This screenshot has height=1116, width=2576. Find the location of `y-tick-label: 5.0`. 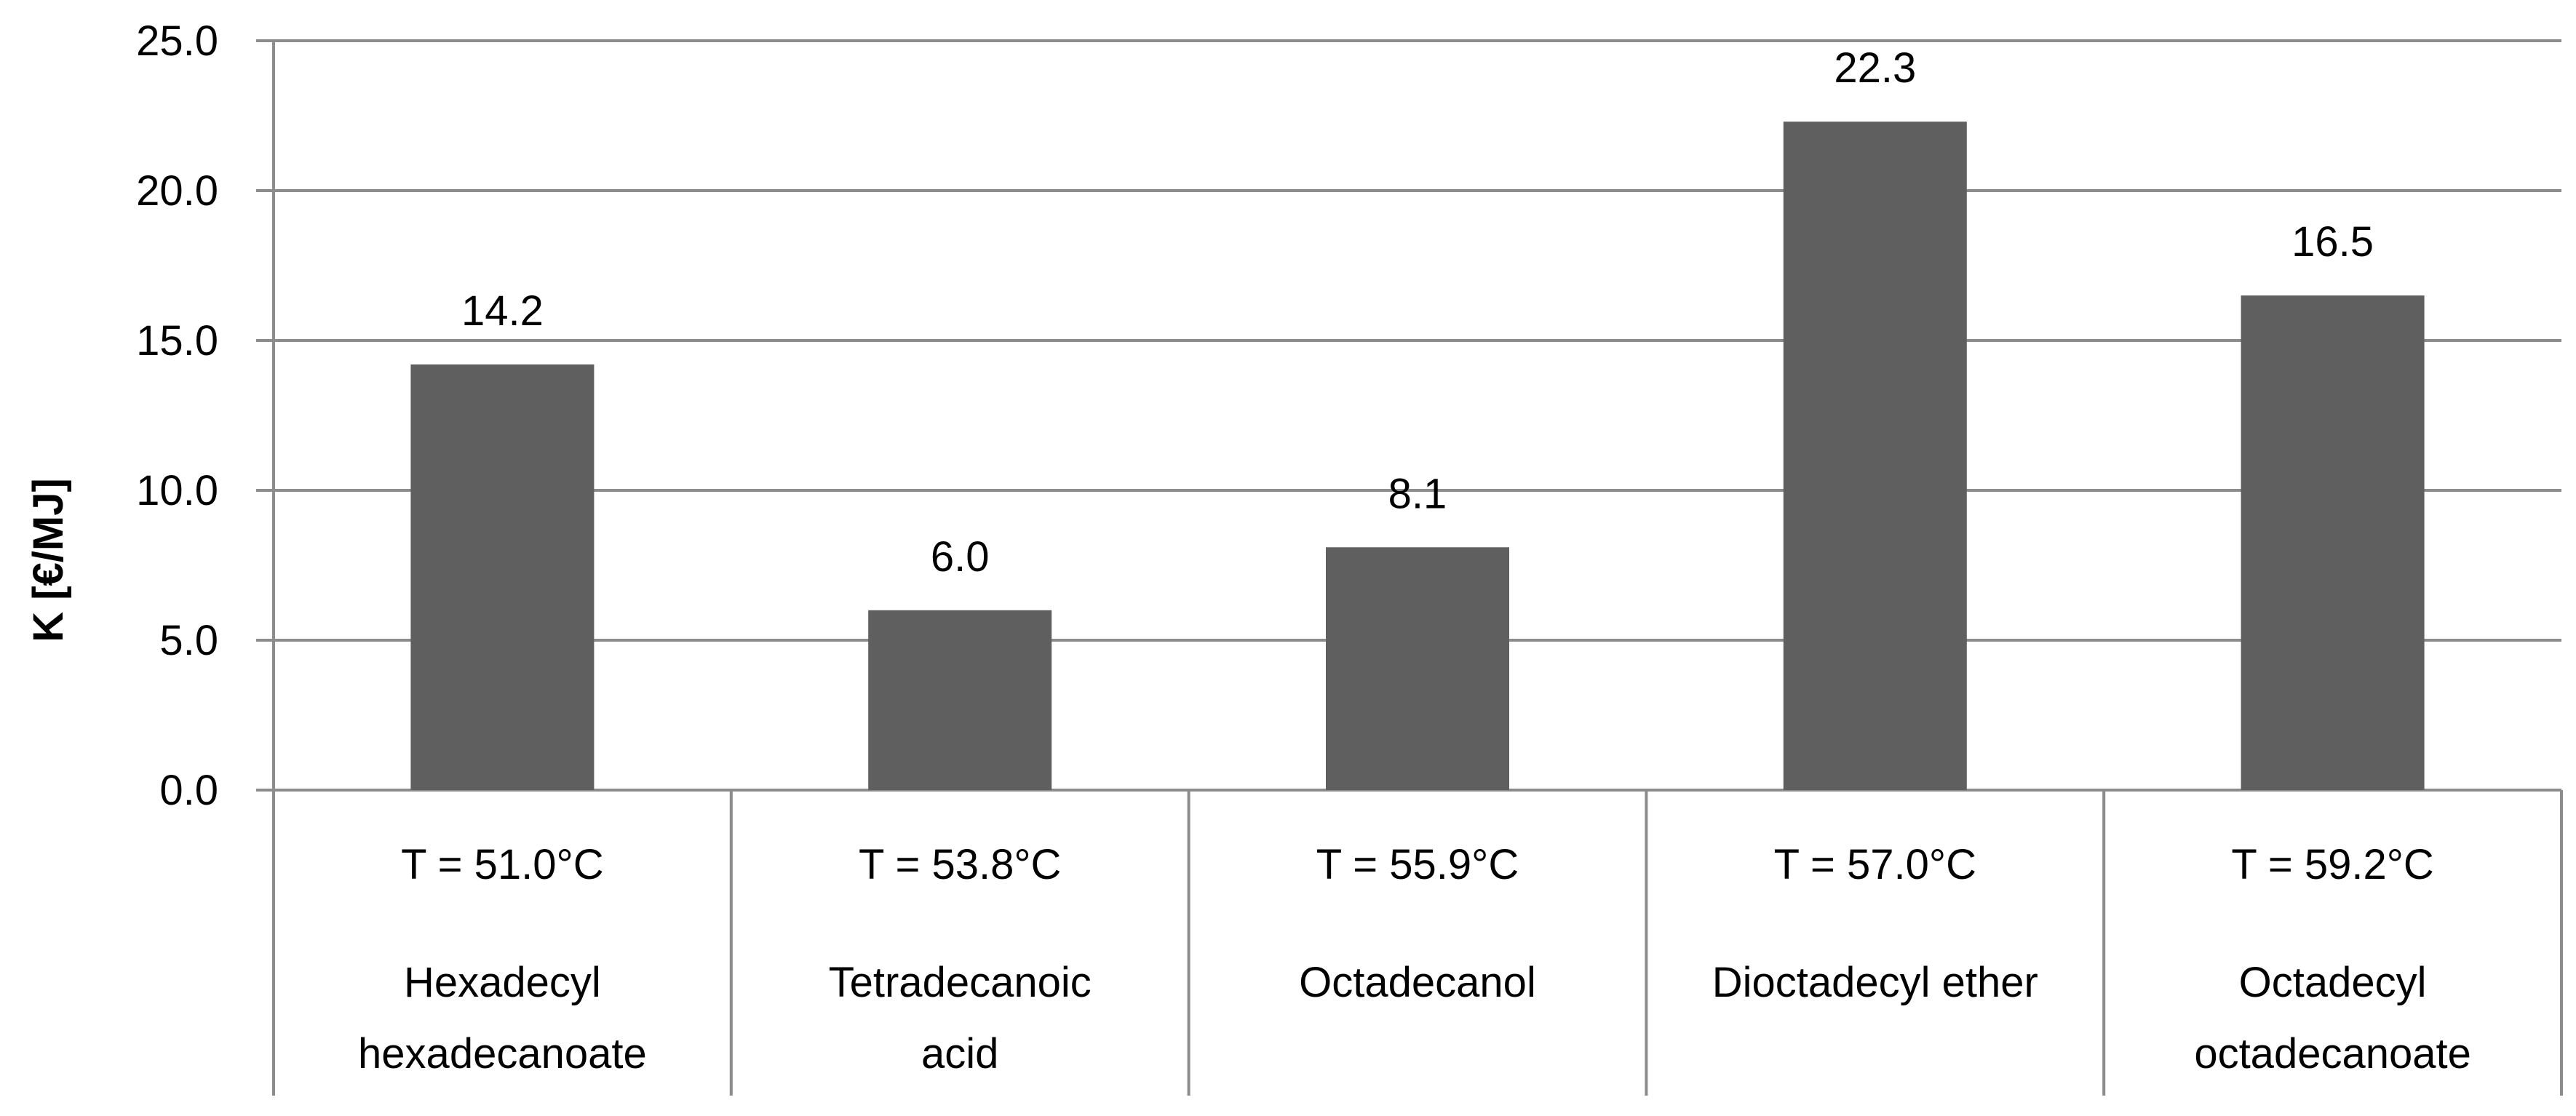

y-tick-label: 5.0 is located at coordinates (188, 640).